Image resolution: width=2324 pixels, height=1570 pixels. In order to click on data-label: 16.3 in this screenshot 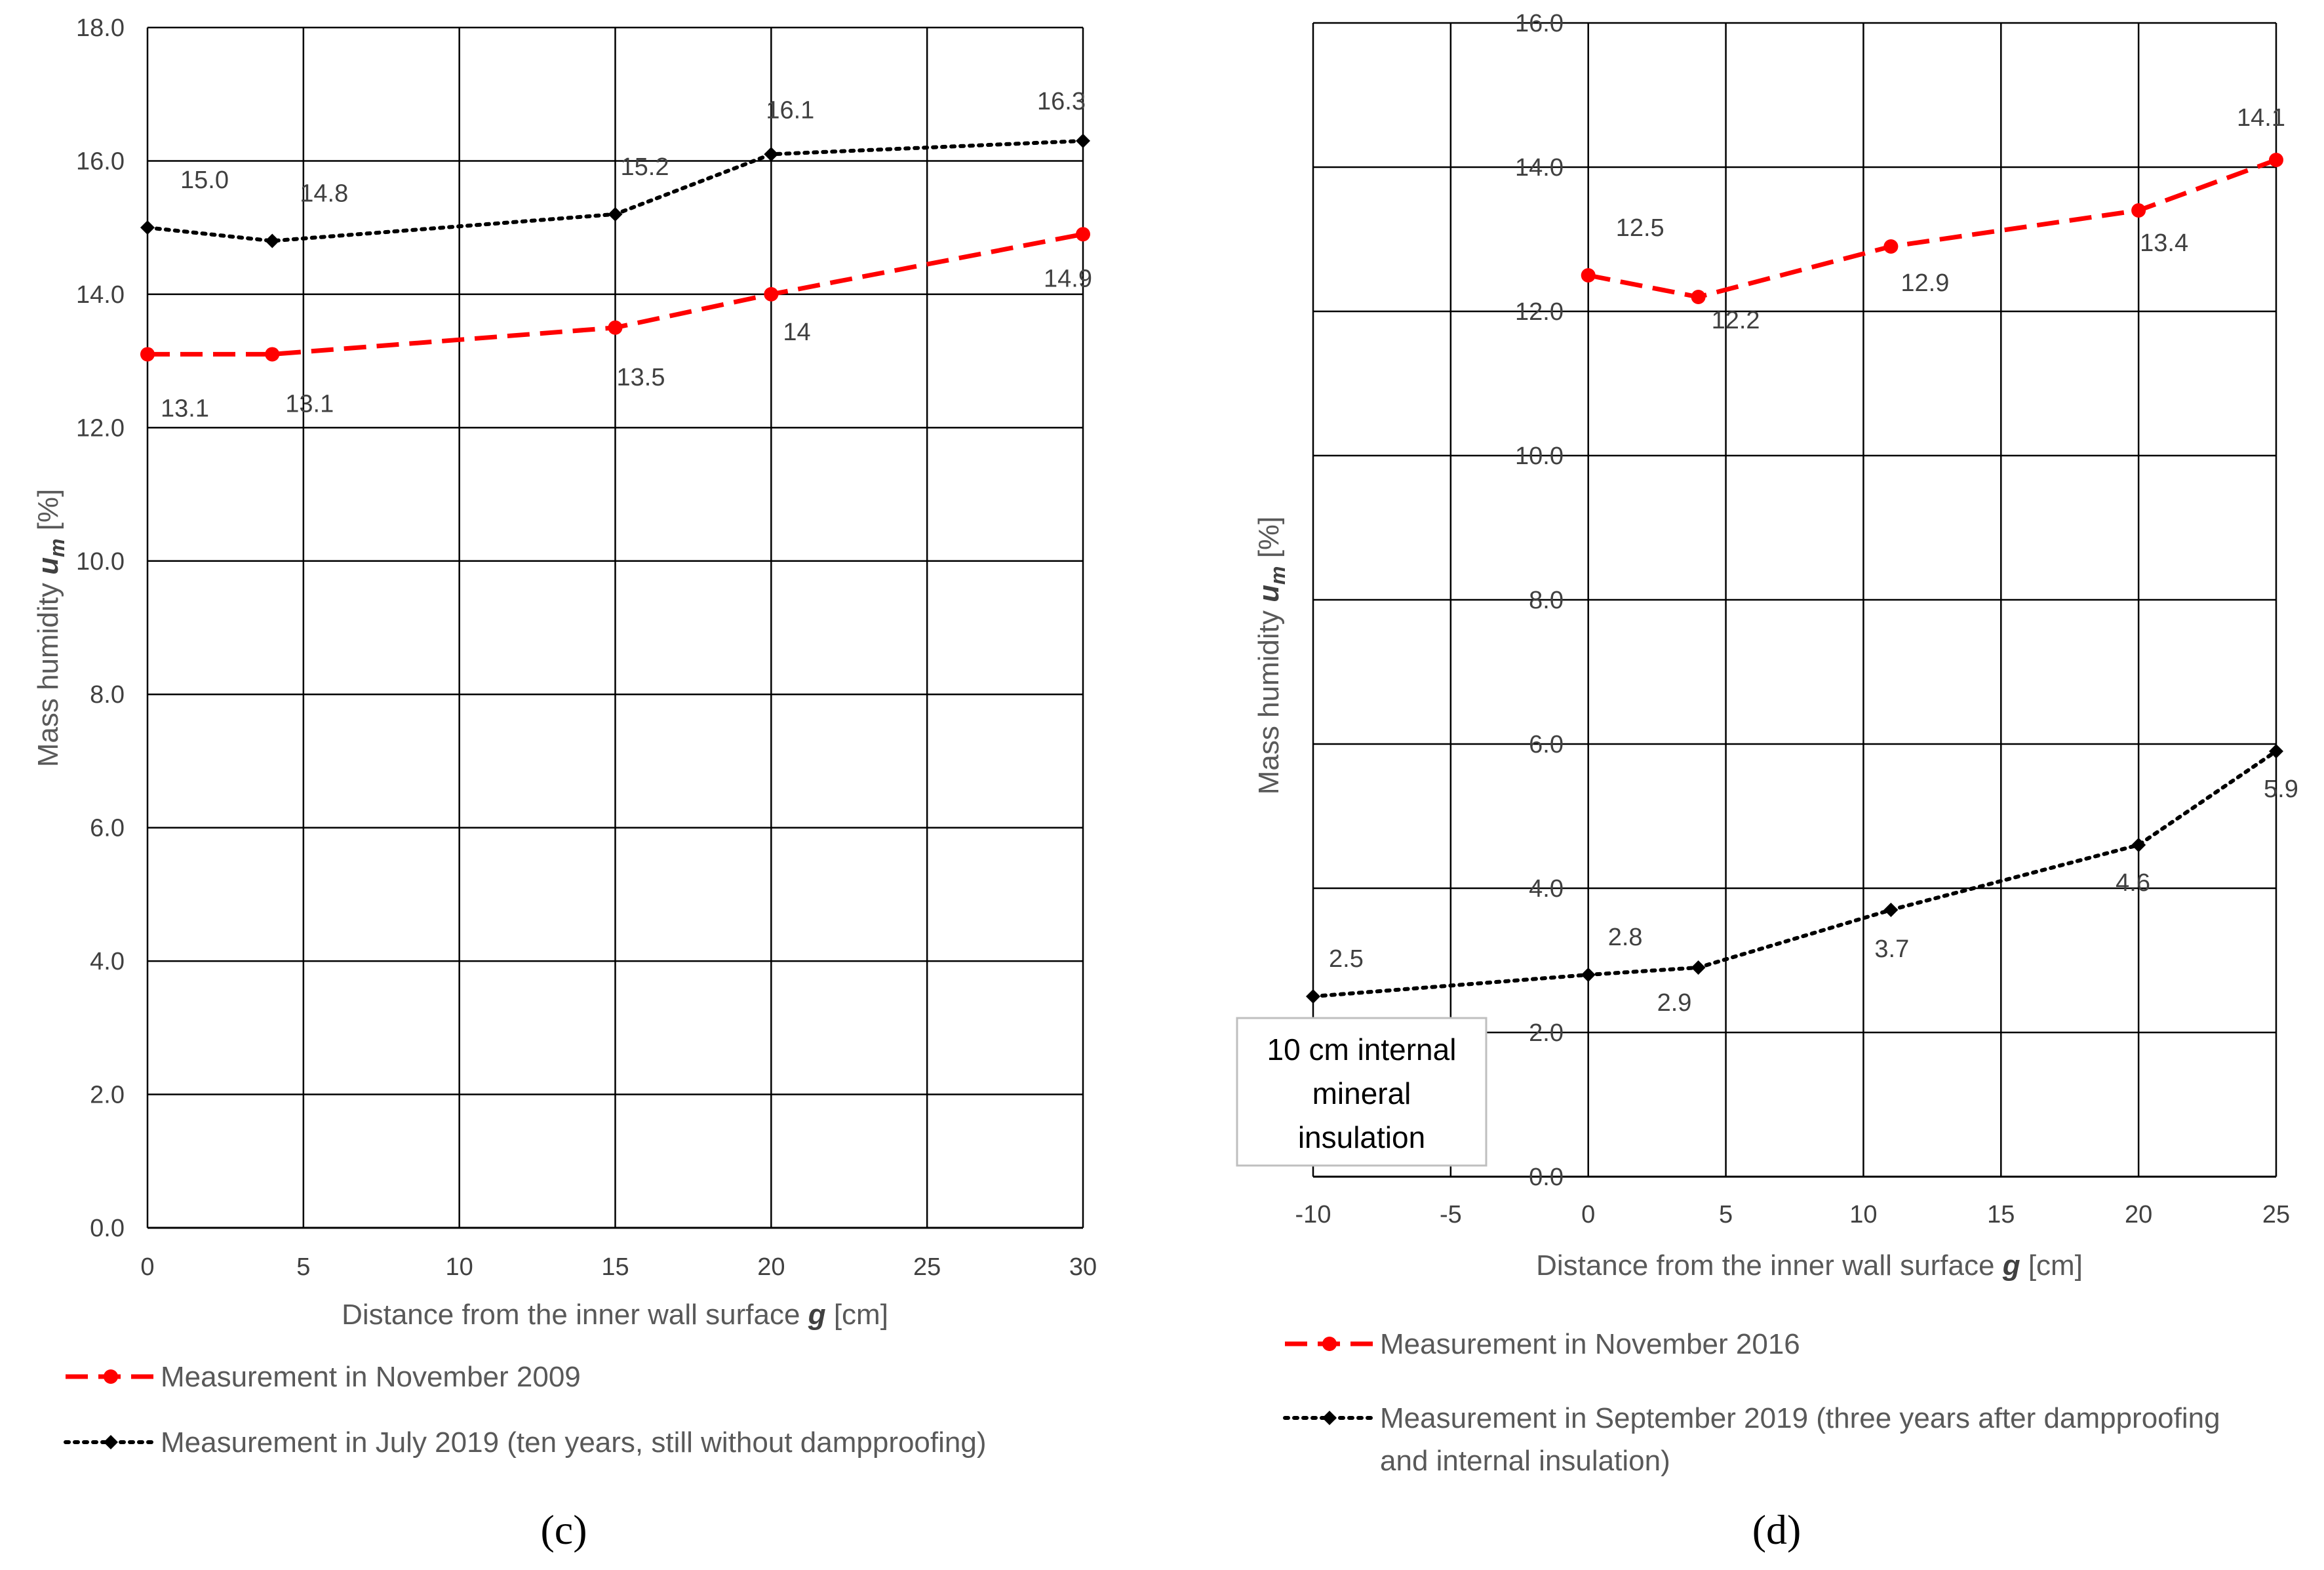, I will do `click(1061, 101)`.